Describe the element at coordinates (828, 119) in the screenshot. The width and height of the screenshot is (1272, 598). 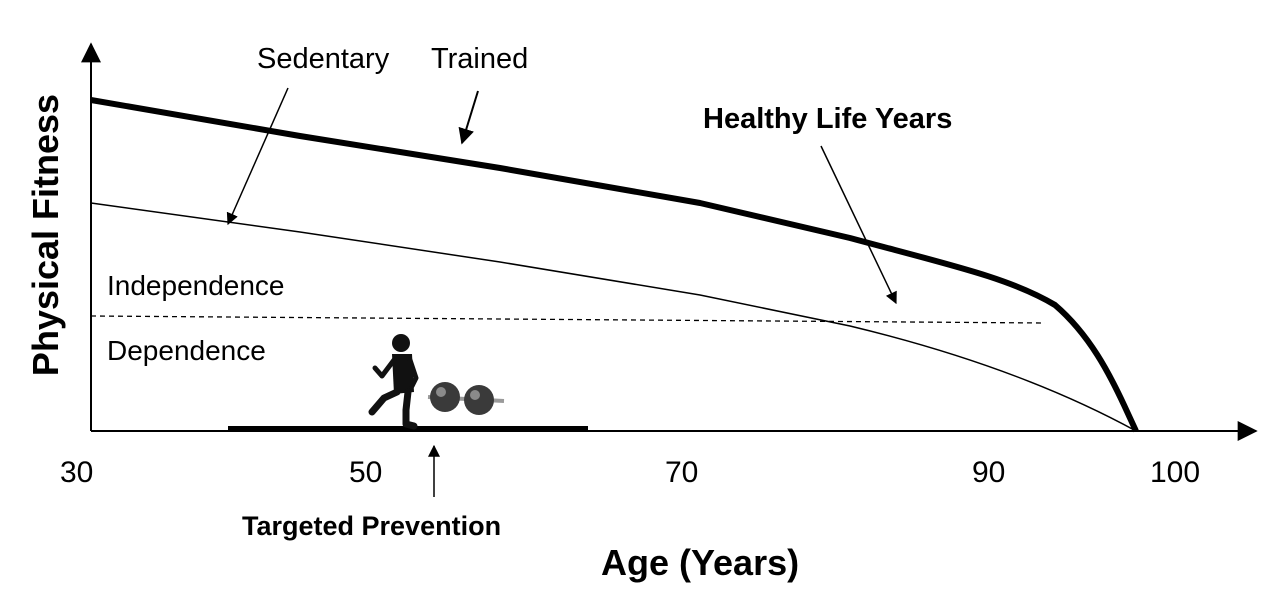
I see `healthy-life-years-label: Healthy Life Years` at that location.